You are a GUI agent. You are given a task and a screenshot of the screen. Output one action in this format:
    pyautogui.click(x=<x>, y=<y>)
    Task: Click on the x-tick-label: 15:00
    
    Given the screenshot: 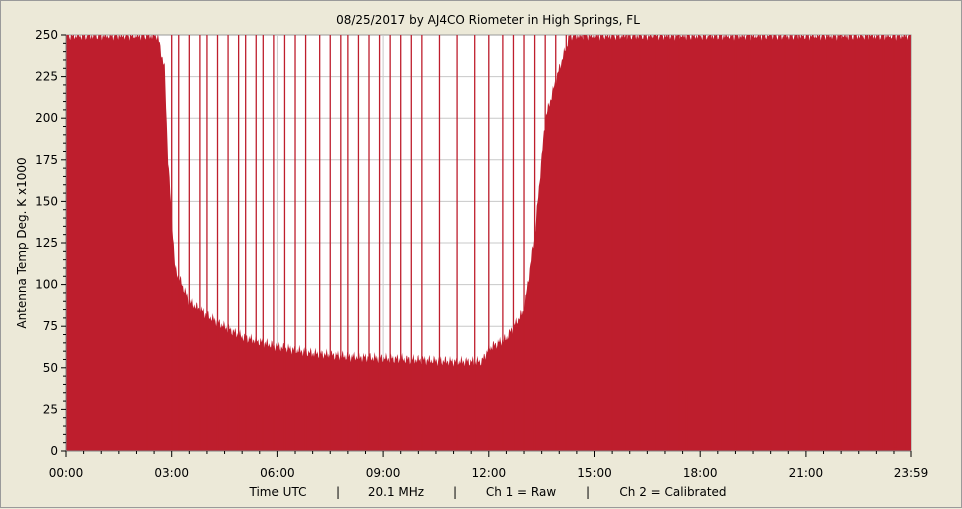 What is the action you would take?
    pyautogui.click(x=594, y=473)
    